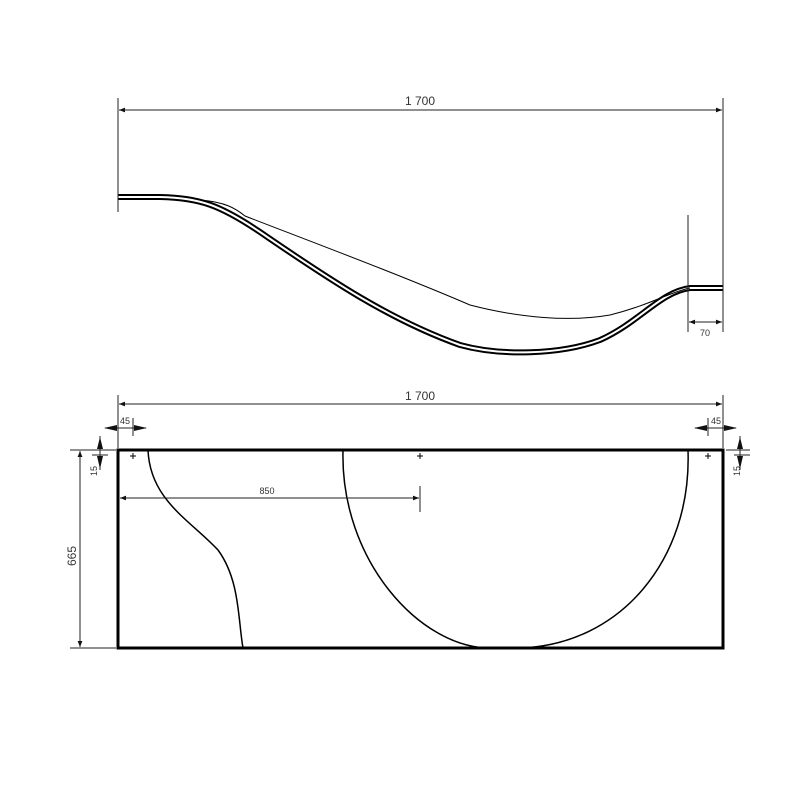 This screenshot has width=800, height=800. I want to click on label-top-length: 1 700, so click(420, 101).